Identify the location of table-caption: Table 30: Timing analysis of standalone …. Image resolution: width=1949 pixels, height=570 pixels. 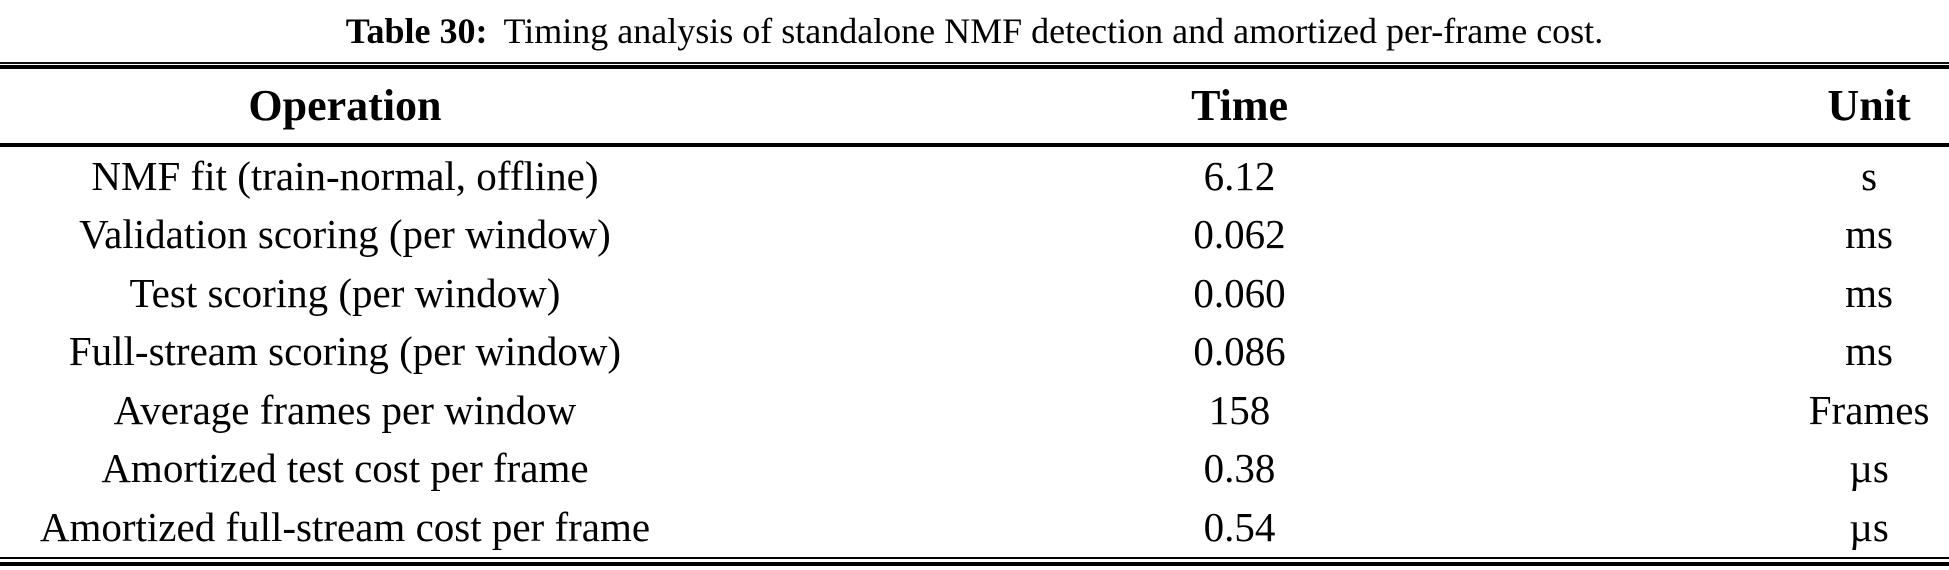
(974, 31).